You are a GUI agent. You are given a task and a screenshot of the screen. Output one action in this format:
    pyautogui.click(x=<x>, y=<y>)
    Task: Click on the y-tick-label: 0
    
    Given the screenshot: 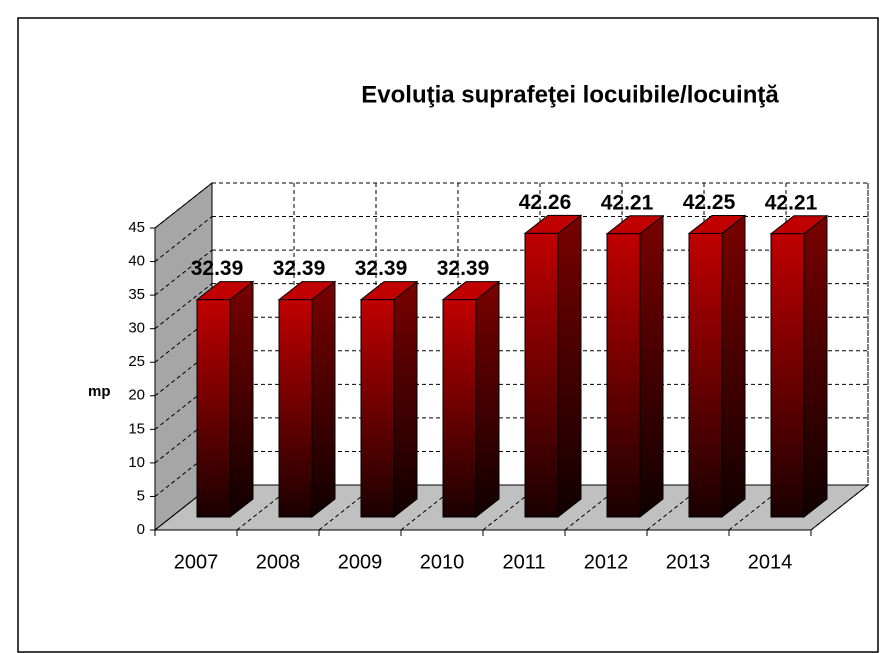 What is the action you would take?
    pyautogui.click(x=141, y=529)
    